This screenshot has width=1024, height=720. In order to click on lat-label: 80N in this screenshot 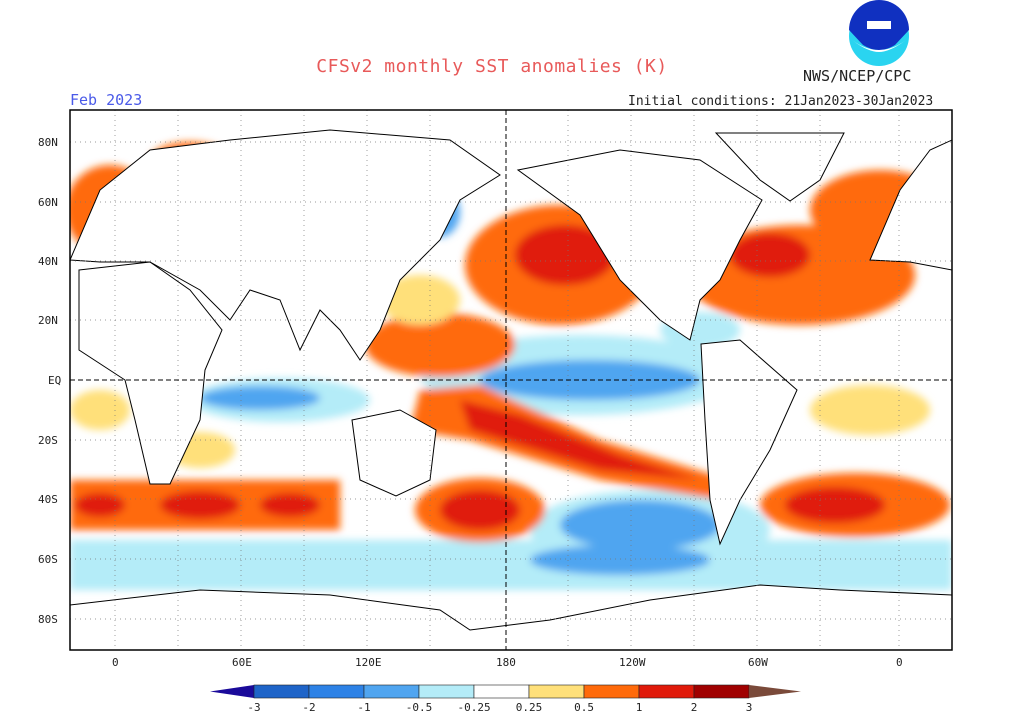, I will do `click(48, 142)`.